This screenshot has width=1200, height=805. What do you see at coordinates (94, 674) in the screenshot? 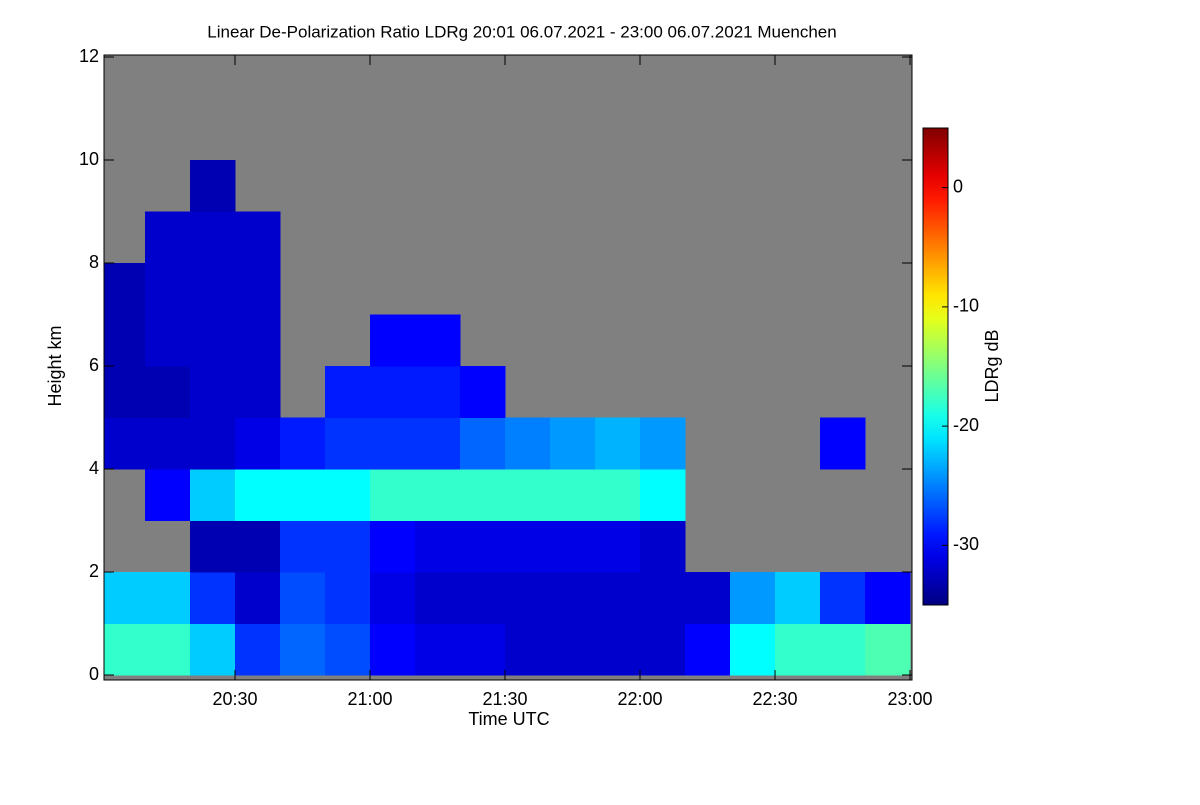
I see `y-tick-label: 0` at bounding box center [94, 674].